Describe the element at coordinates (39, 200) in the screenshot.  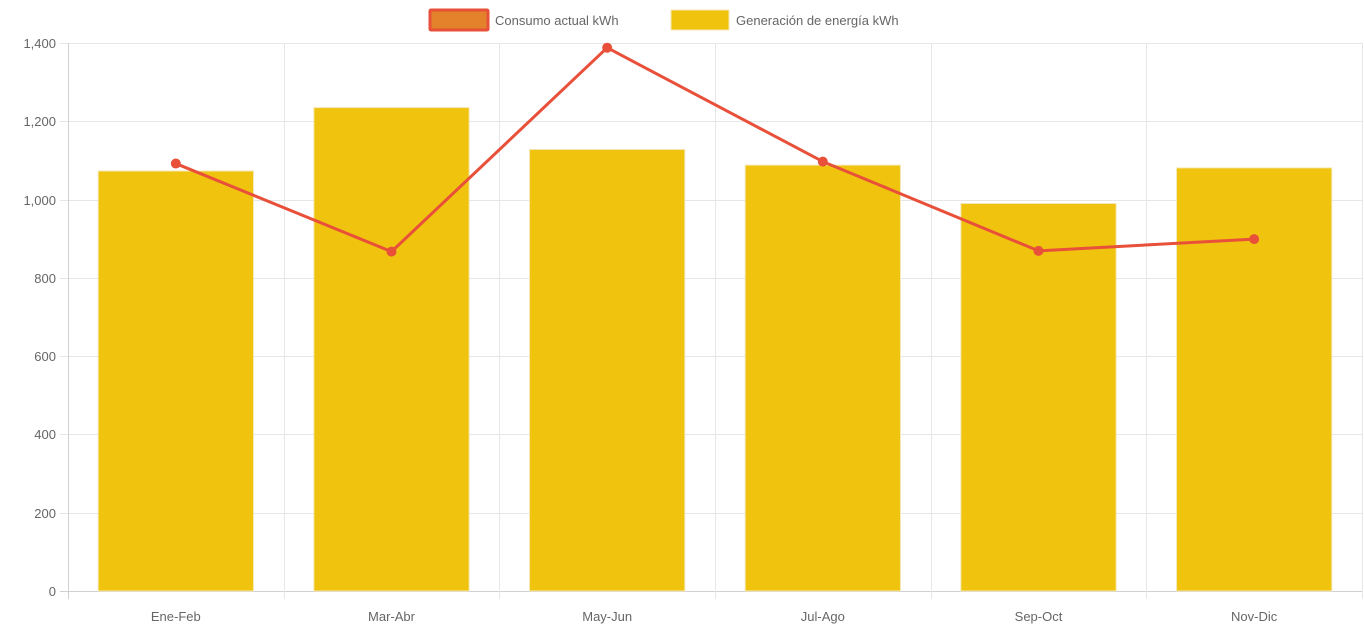
I see `y-tick-label: 1,000` at that location.